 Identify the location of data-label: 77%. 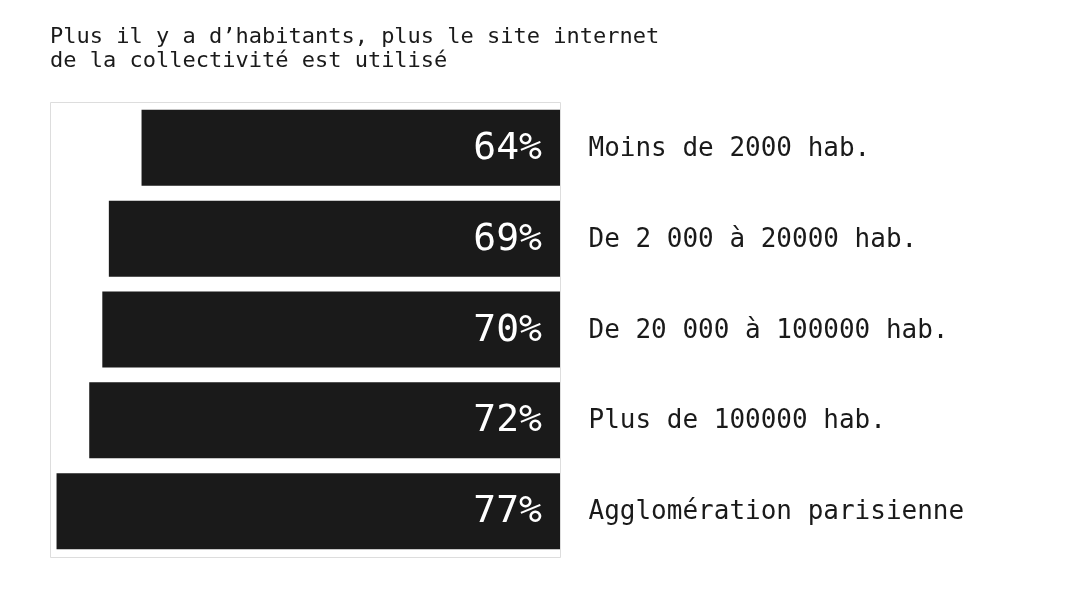
(508, 509).